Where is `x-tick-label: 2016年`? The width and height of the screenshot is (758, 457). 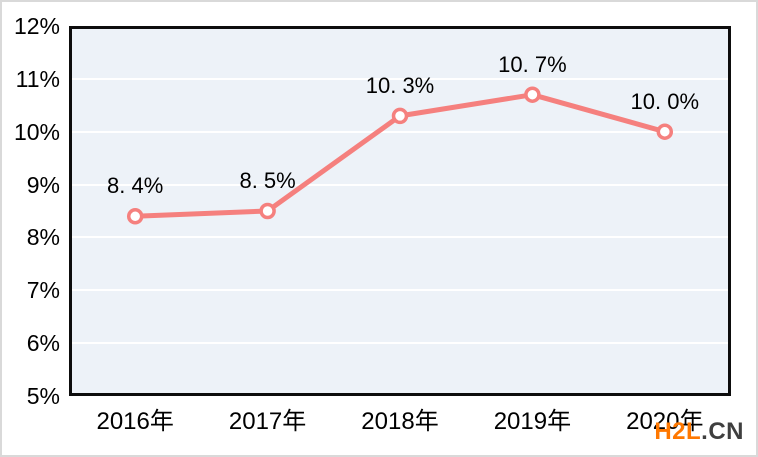
x-tick-label: 2016年 is located at coordinates (135, 421).